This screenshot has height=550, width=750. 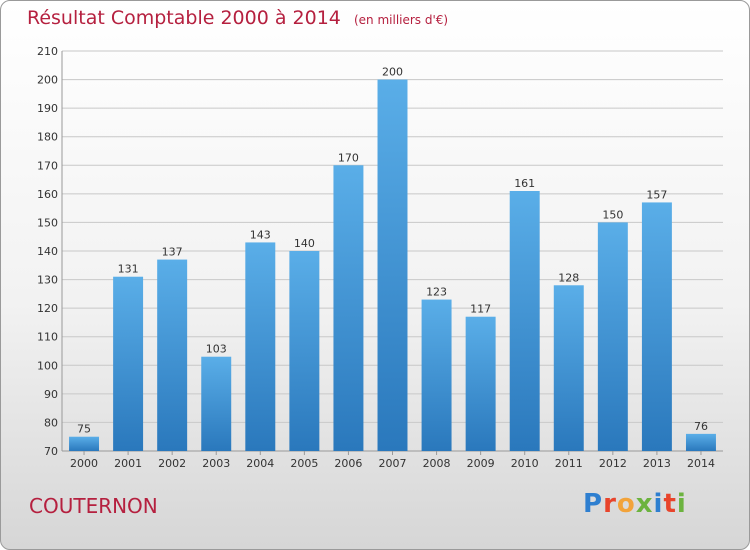 What do you see at coordinates (47, 165) in the screenshot?
I see `y-tick-label: 170` at bounding box center [47, 165].